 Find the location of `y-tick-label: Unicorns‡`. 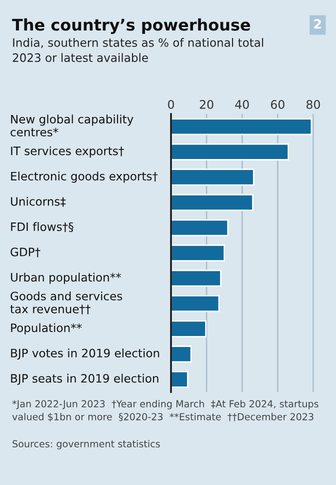

y-tick-label: Unicorns‡ is located at coordinates (38, 201).